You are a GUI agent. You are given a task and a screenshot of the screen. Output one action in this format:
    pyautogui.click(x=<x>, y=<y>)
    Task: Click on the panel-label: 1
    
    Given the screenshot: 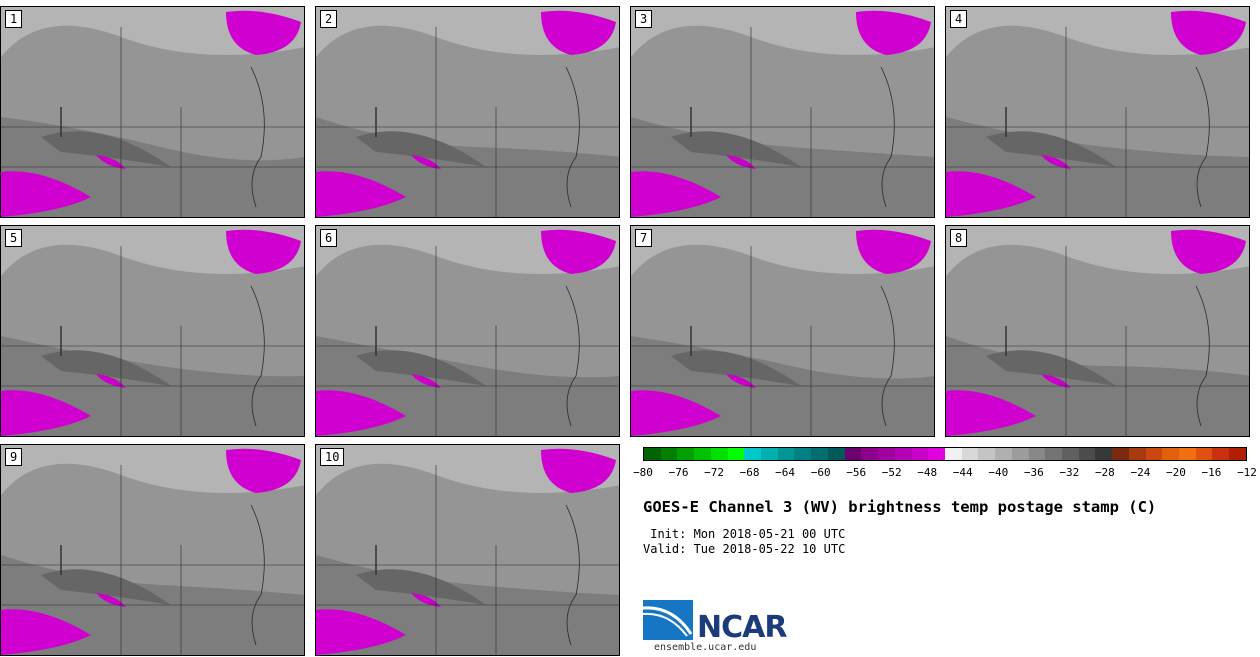 What is the action you would take?
    pyautogui.click(x=14, y=19)
    